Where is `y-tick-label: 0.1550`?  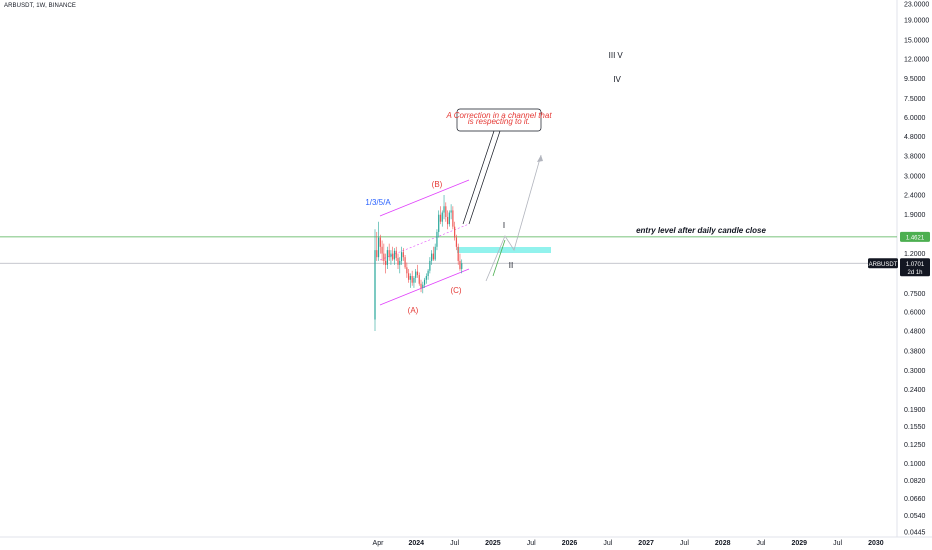 y-tick-label: 0.1550 is located at coordinates (915, 427).